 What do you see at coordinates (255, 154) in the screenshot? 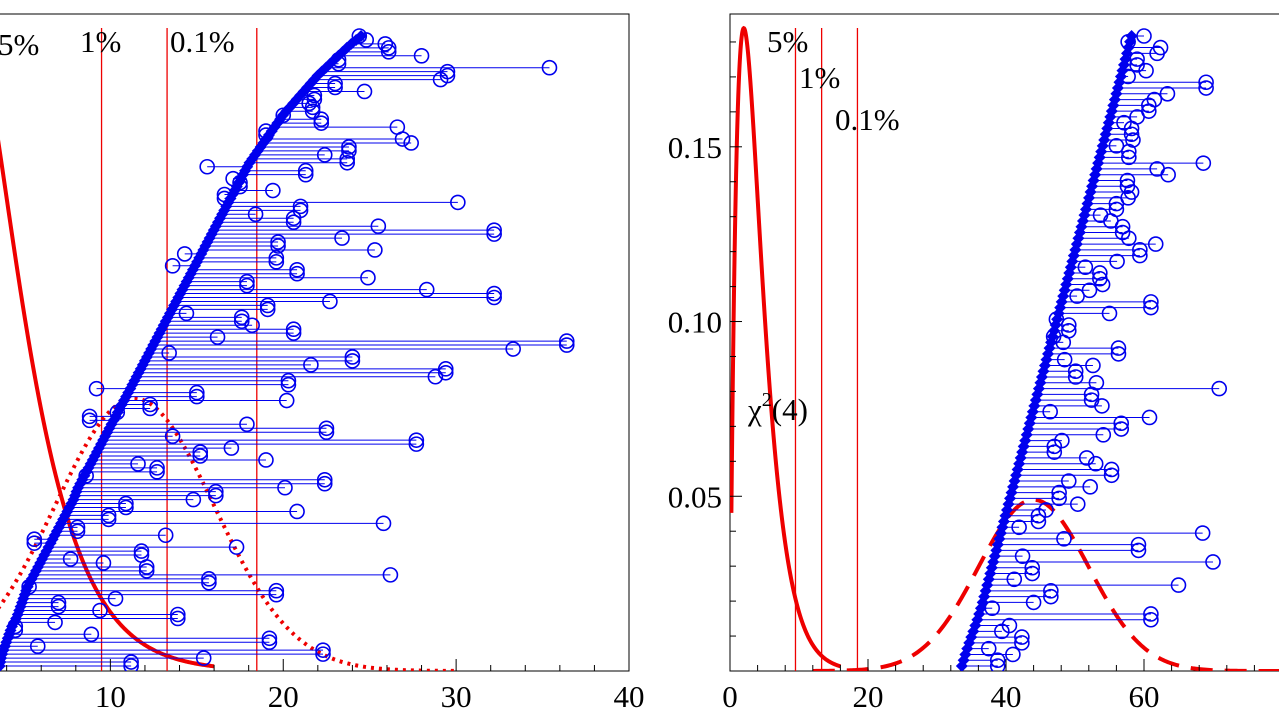
I see `left-diamond-point` at bounding box center [255, 154].